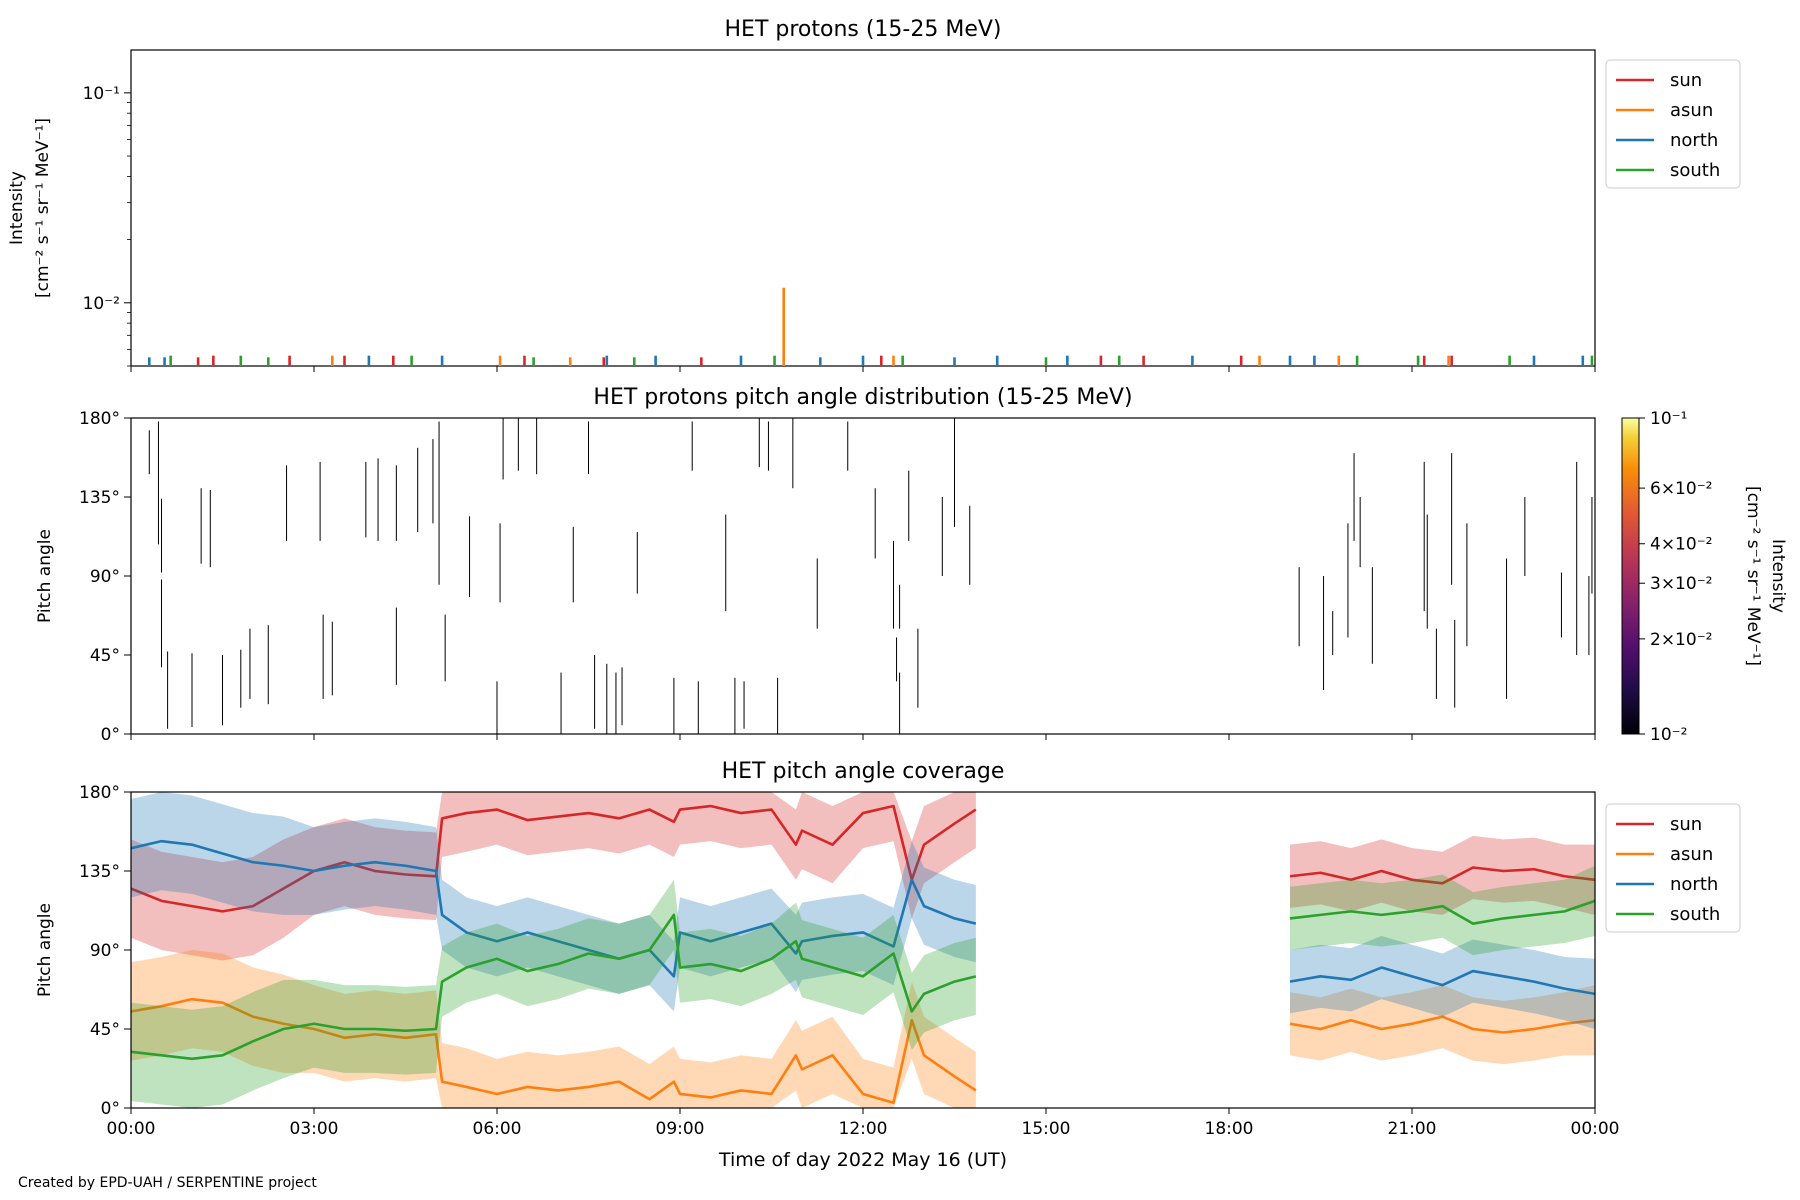 The image size is (1800, 1200). I want to click on colorbar-tick-label: 3×10⁻², so click(1681, 584).